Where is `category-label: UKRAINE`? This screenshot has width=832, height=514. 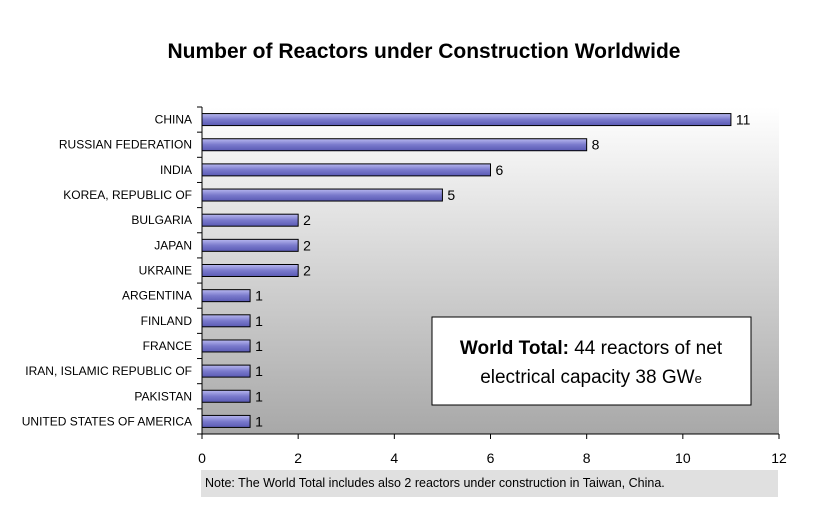
category-label: UKRAINE is located at coordinates (165, 271).